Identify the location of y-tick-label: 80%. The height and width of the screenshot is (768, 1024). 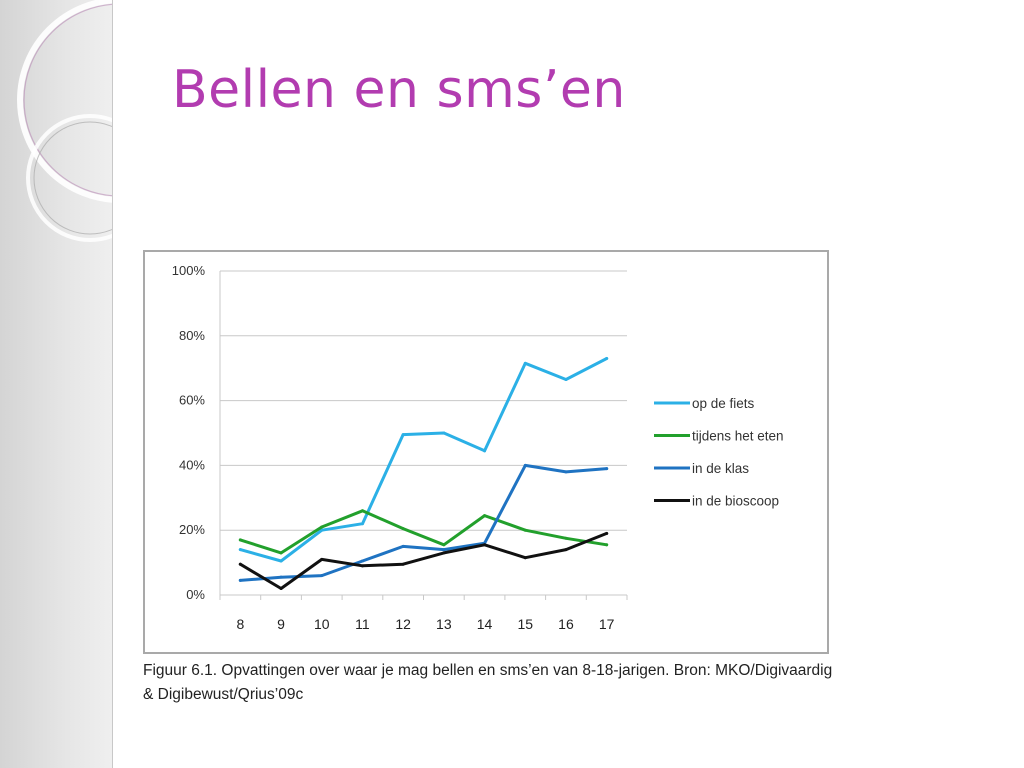
(192, 335).